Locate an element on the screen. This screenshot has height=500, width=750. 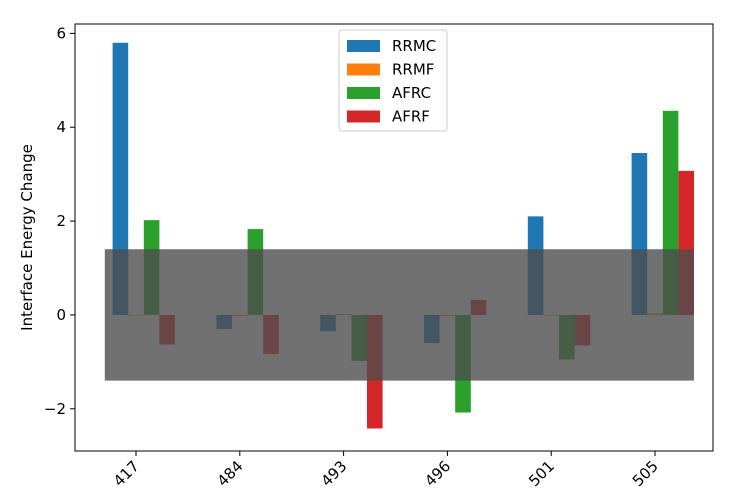
y-tick-label: −2 is located at coordinates (55, 409).